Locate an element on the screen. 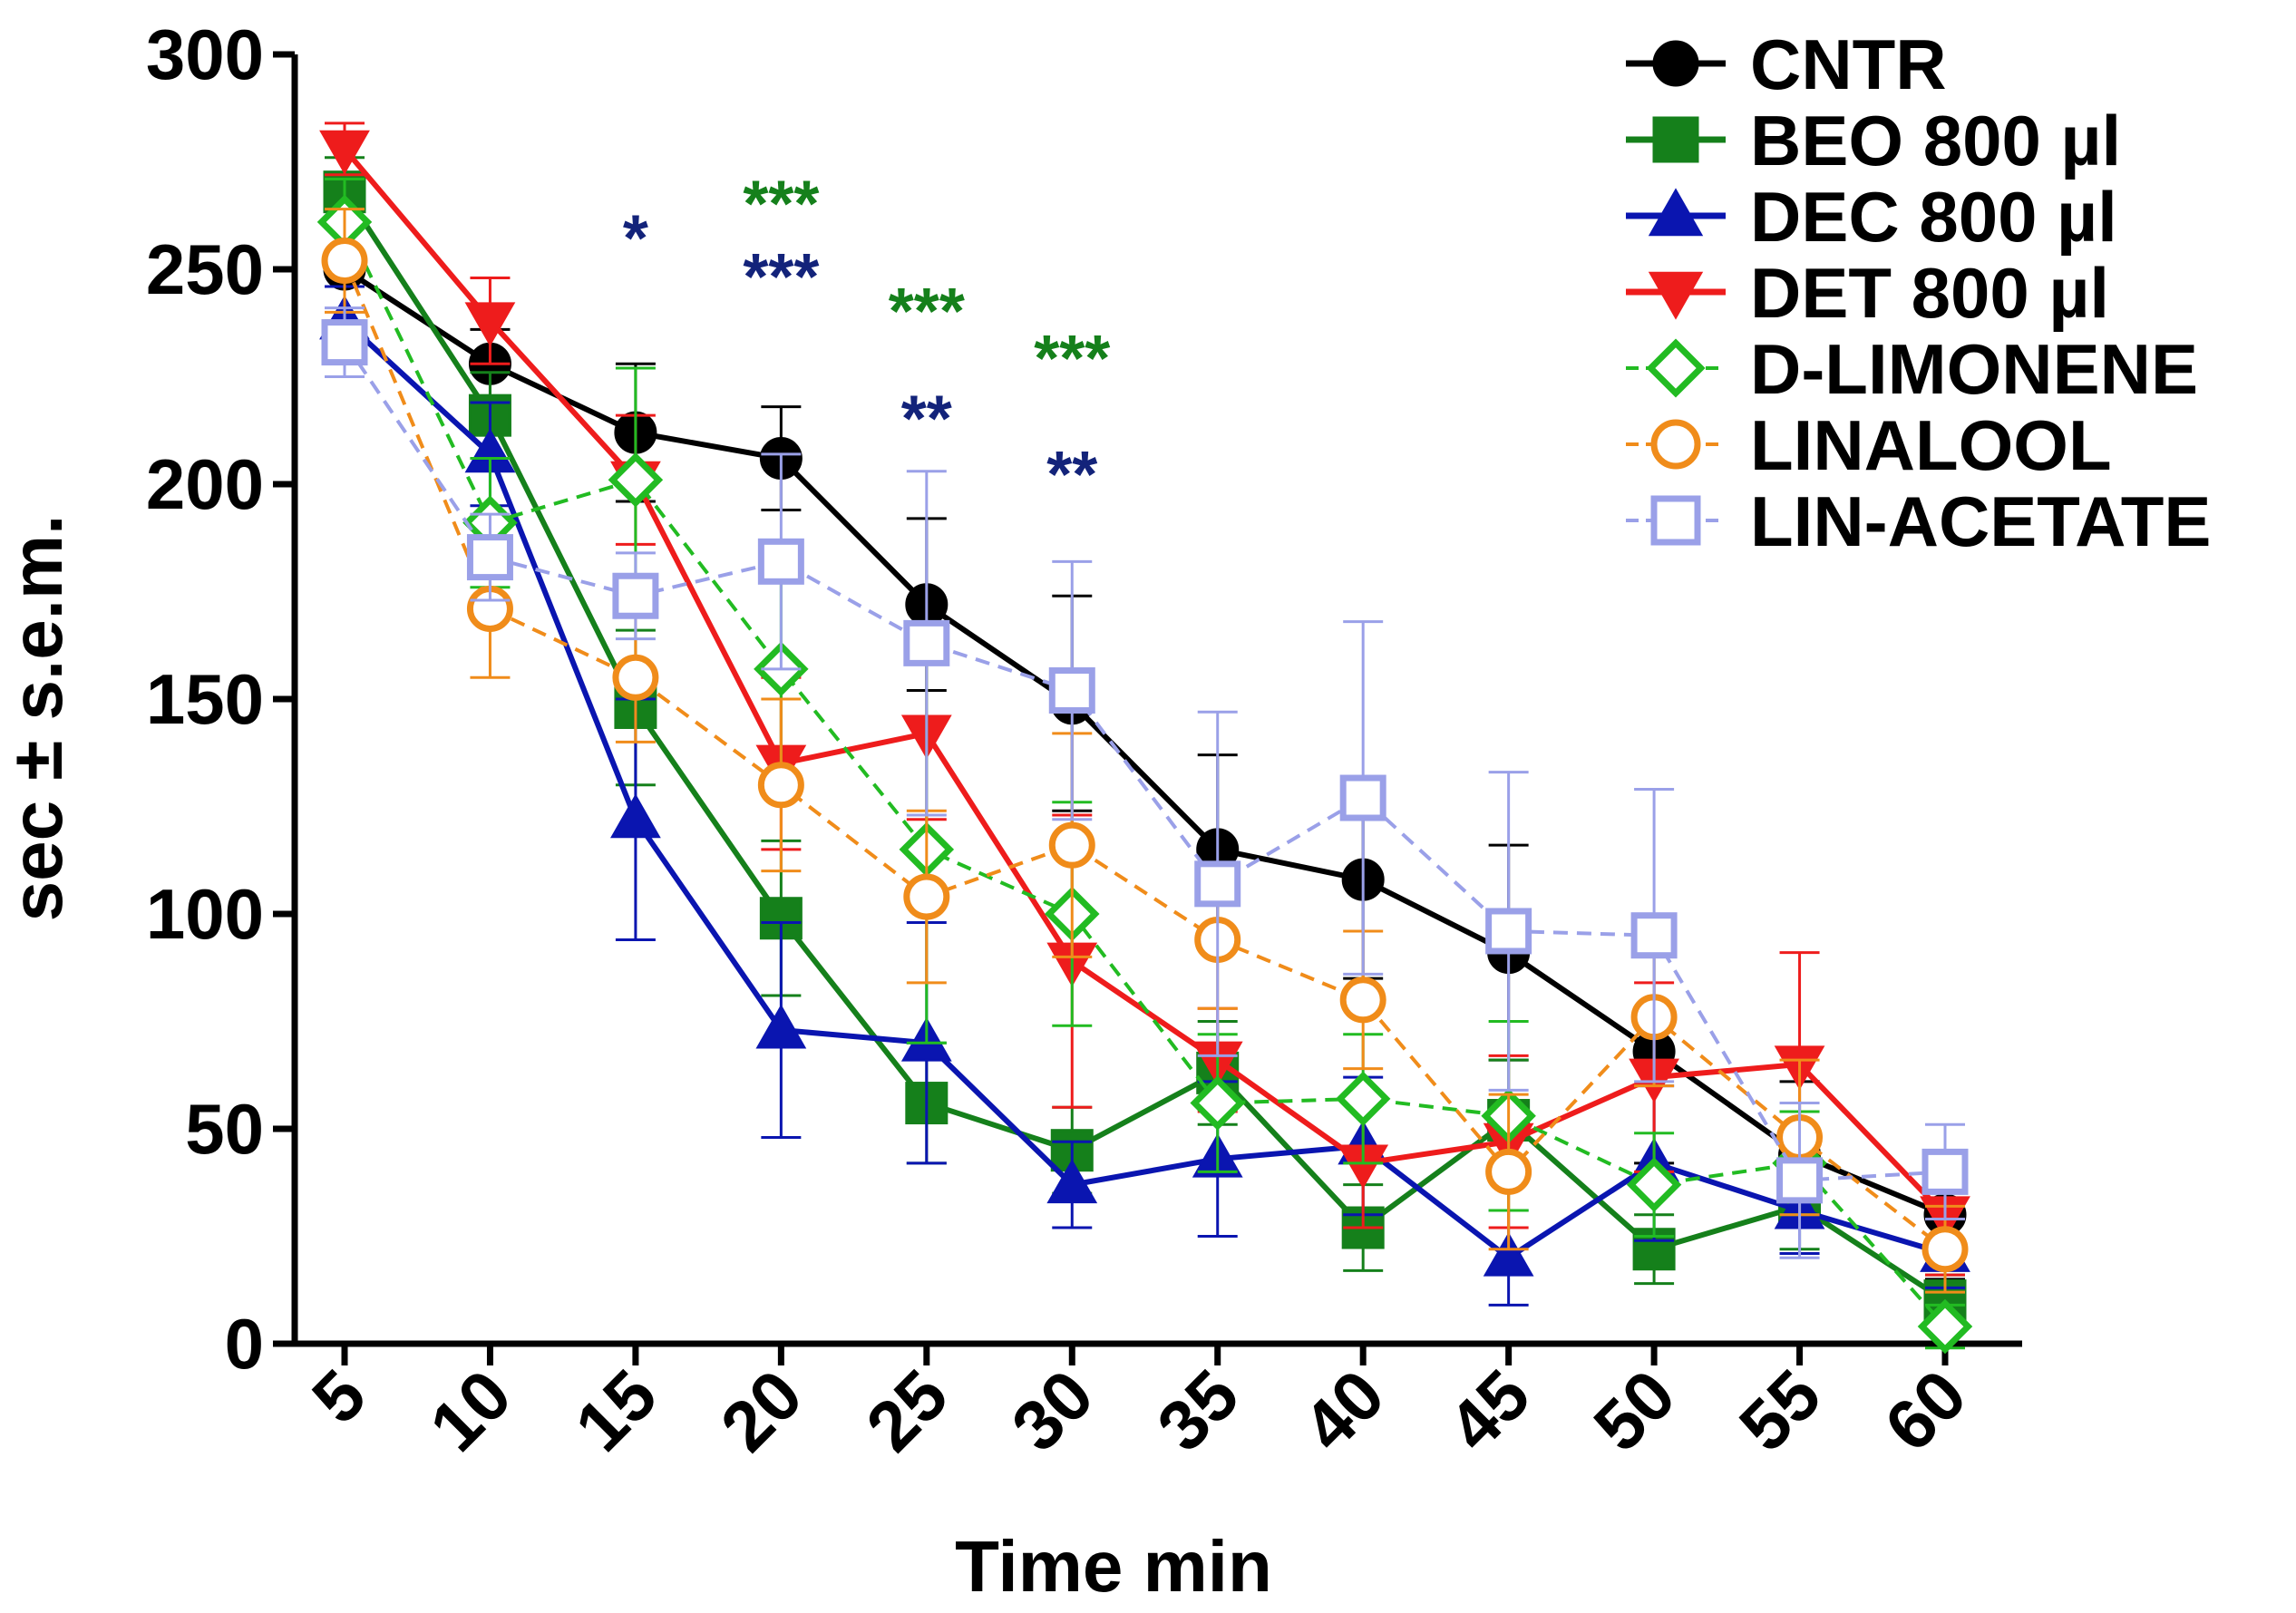  legend-entry: LINALOOL is located at coordinates (1869, 445).